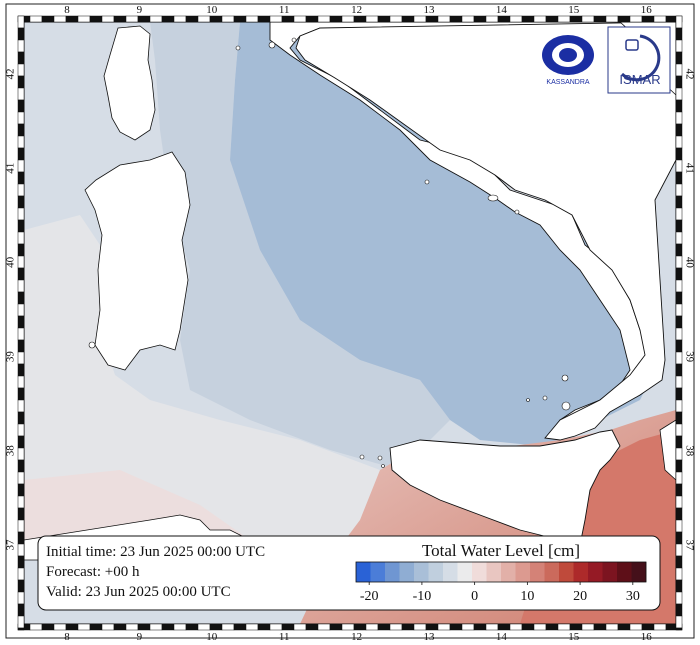 The image size is (700, 645). Describe the element at coordinates (284, 10) in the screenshot. I see `lon-label-top: 11` at that location.